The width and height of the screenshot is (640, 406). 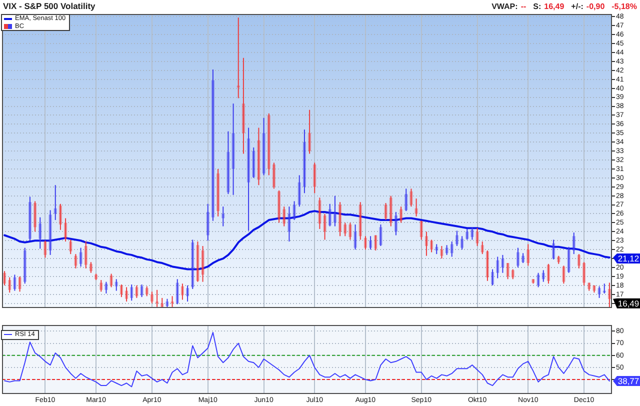 What do you see at coordinates (49, 6) in the screenshot?
I see `chart-title: VIX - S&P 500 Volatility` at bounding box center [49, 6].